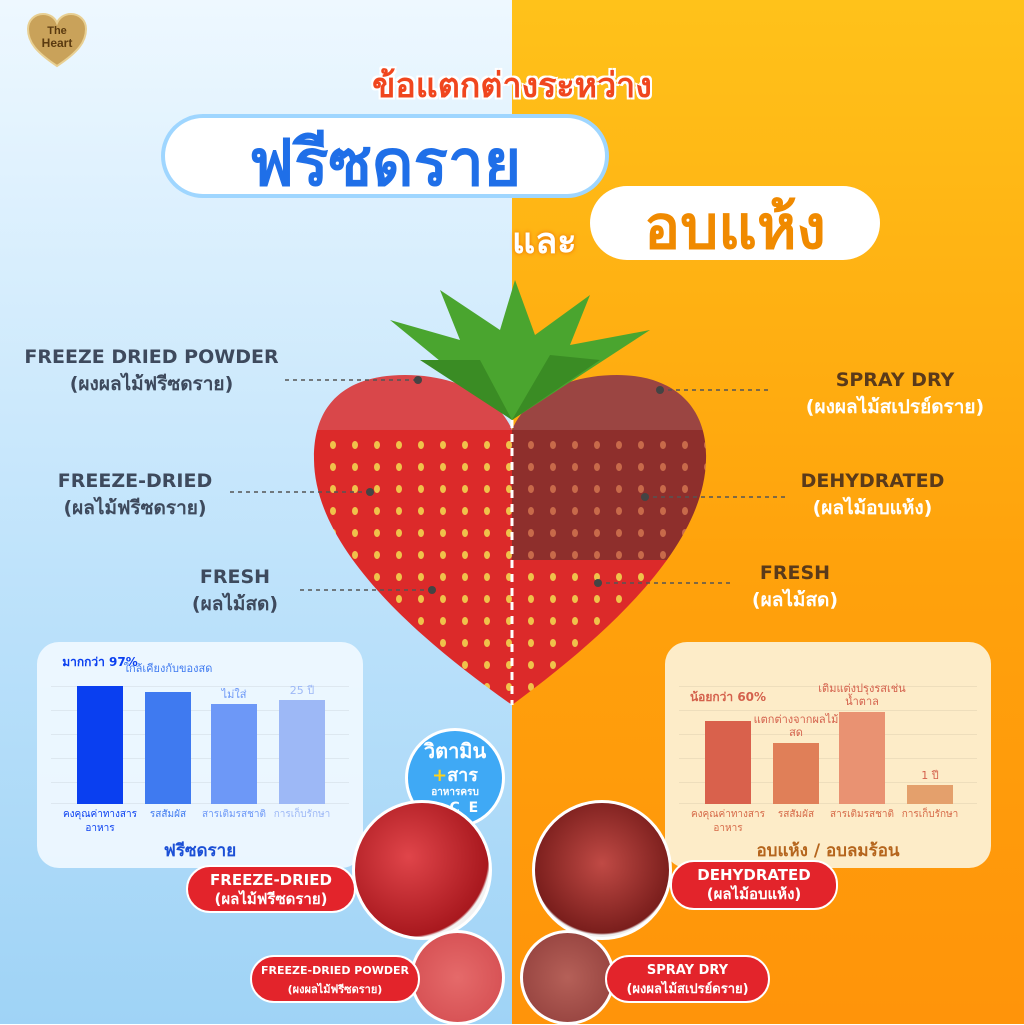 Image resolution: width=1024 pixels, height=1025 pixels. Describe the element at coordinates (567, 977) in the screenshot. I see `spray-dry-photo` at that location.